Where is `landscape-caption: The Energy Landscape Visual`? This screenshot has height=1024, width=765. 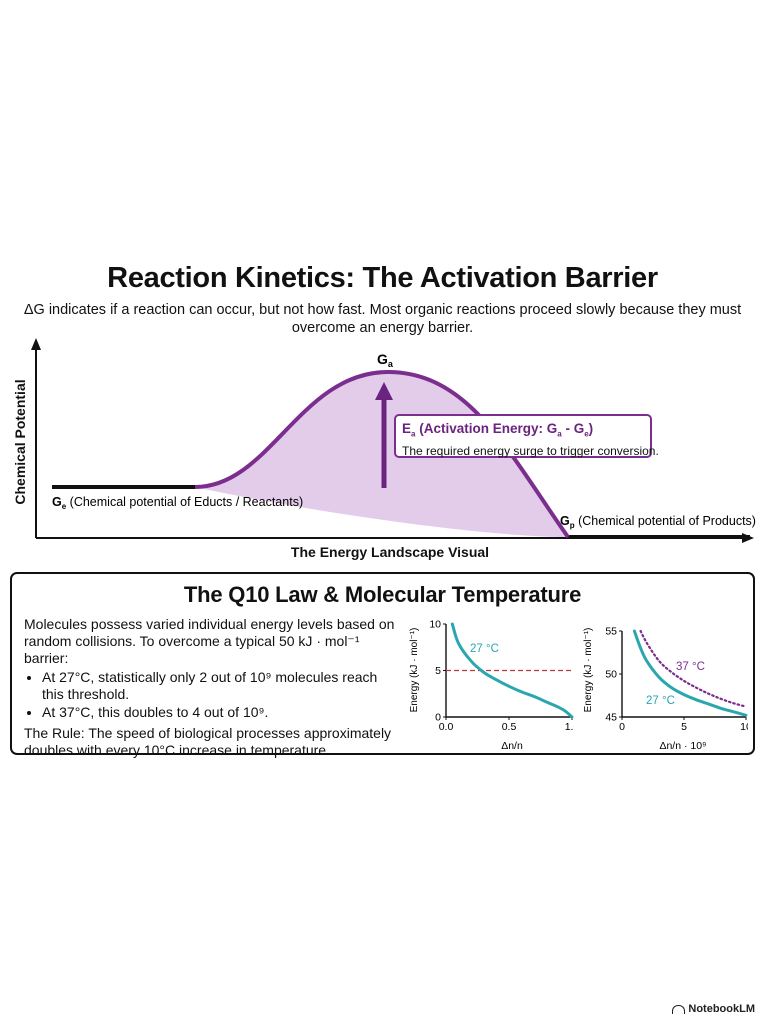
landscape-caption: The Energy Landscape Visual is located at coordinates (390, 552).